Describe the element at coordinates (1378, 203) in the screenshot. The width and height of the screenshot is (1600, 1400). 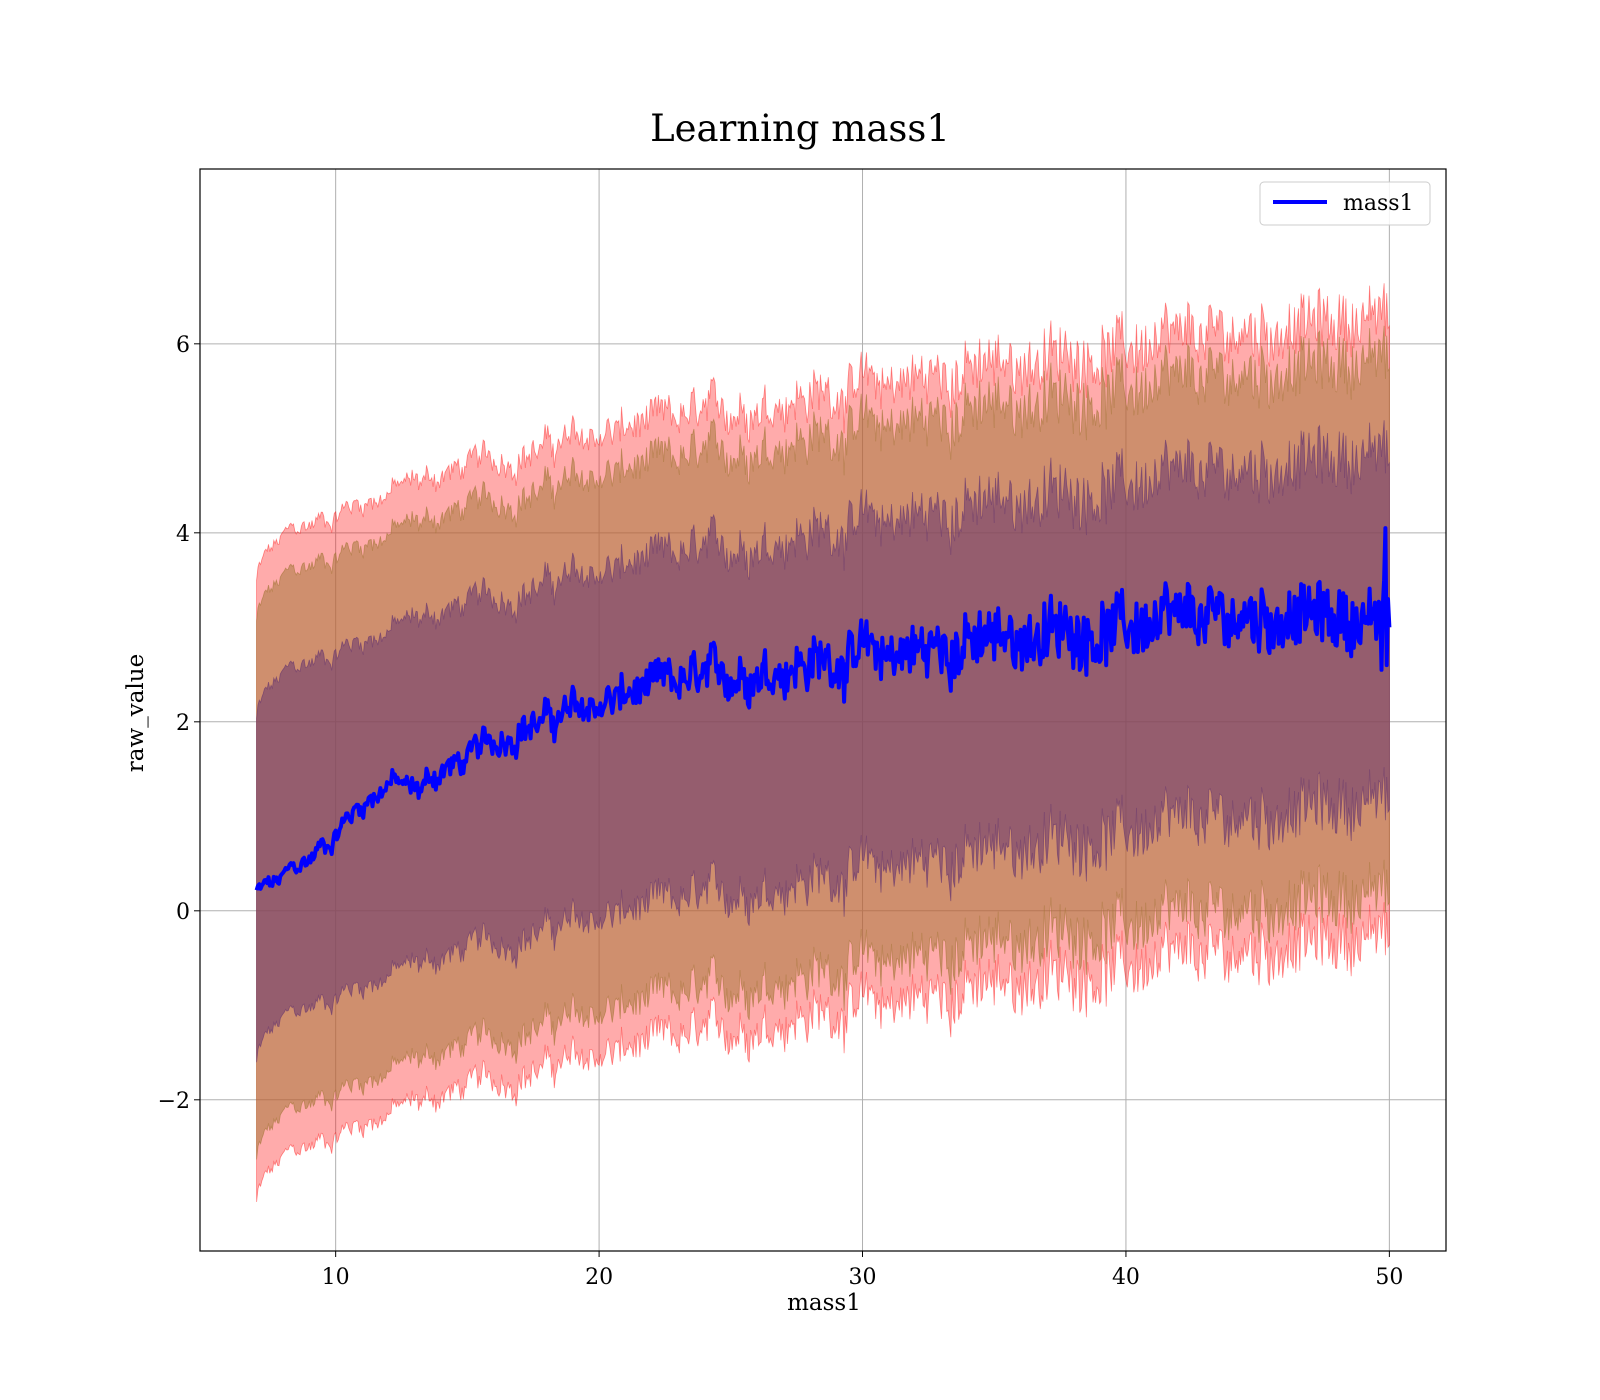
I see `legend-label-mass1: mass1` at that location.